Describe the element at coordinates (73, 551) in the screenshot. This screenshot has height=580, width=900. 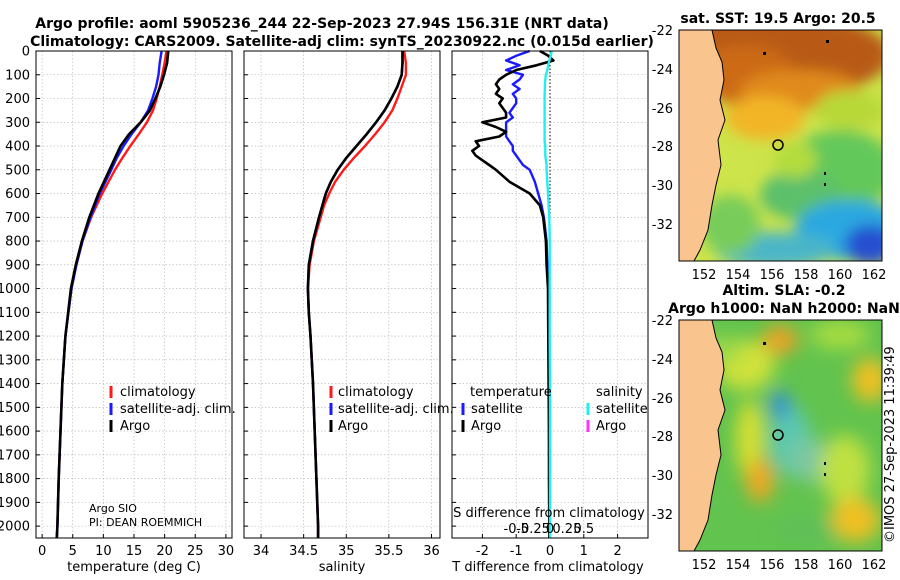
I see `tick-label: 5` at that location.